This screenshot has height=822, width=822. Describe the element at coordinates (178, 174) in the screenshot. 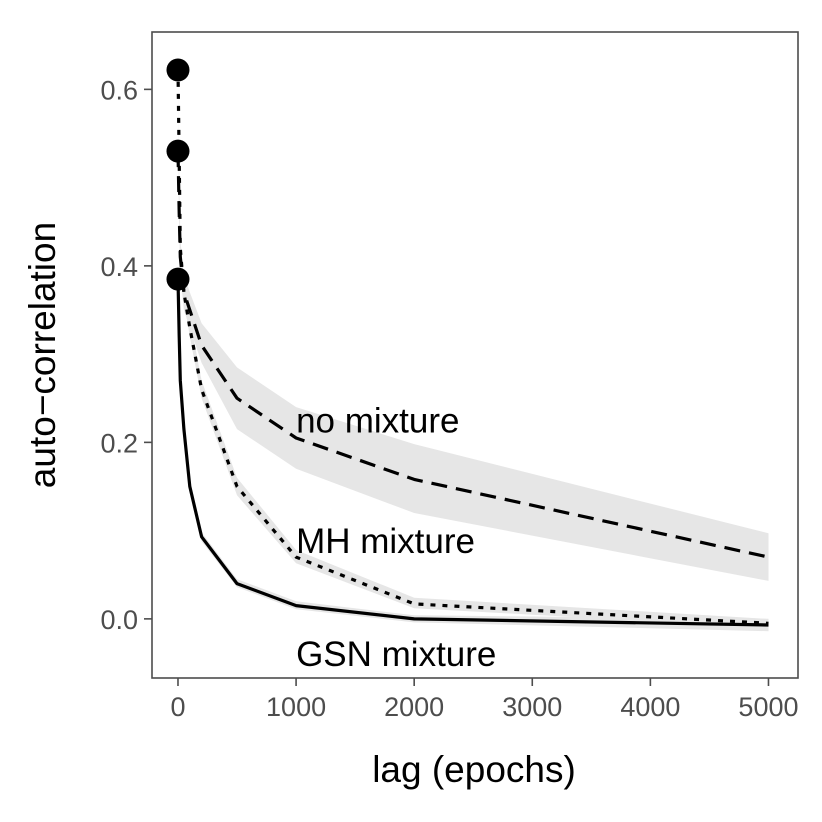

I see `start-points` at that location.